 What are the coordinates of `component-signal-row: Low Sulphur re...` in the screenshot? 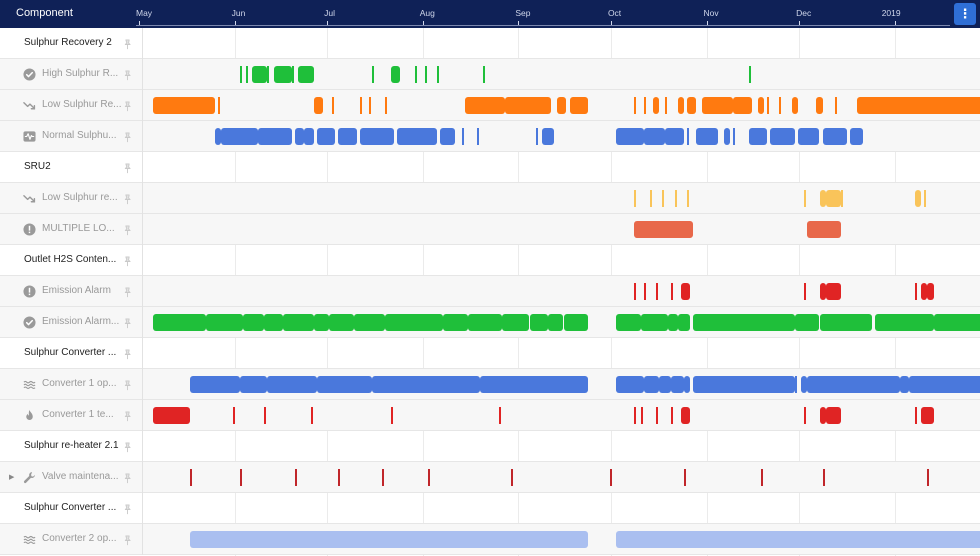 It's located at (490, 198).